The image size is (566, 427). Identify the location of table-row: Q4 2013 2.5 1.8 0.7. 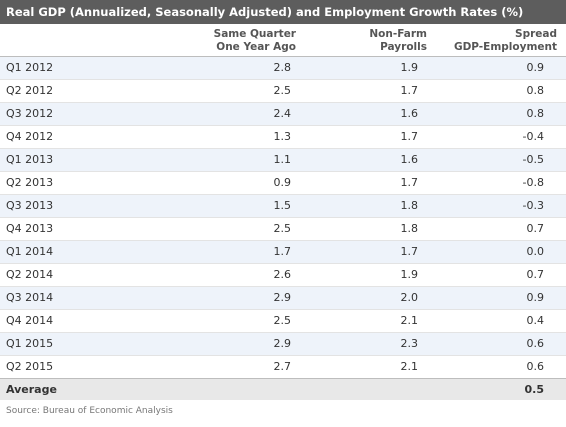
(283, 228).